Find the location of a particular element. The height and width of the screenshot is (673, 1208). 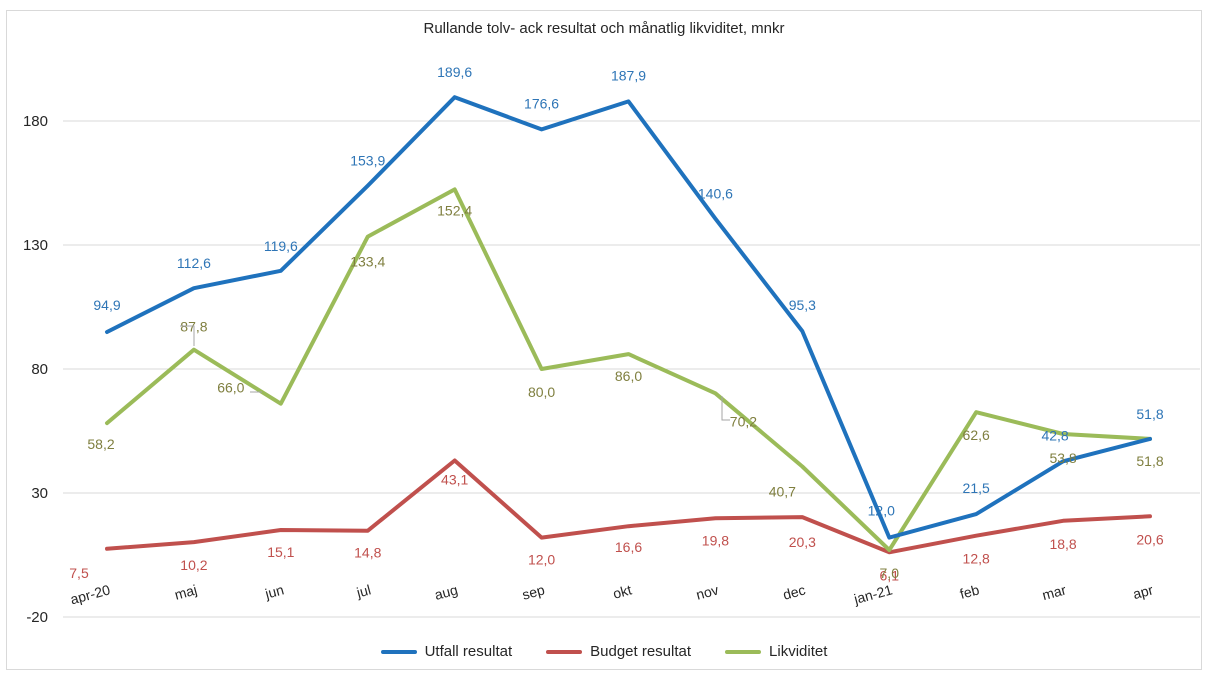

data-label: 42,8 is located at coordinates (1054, 435).